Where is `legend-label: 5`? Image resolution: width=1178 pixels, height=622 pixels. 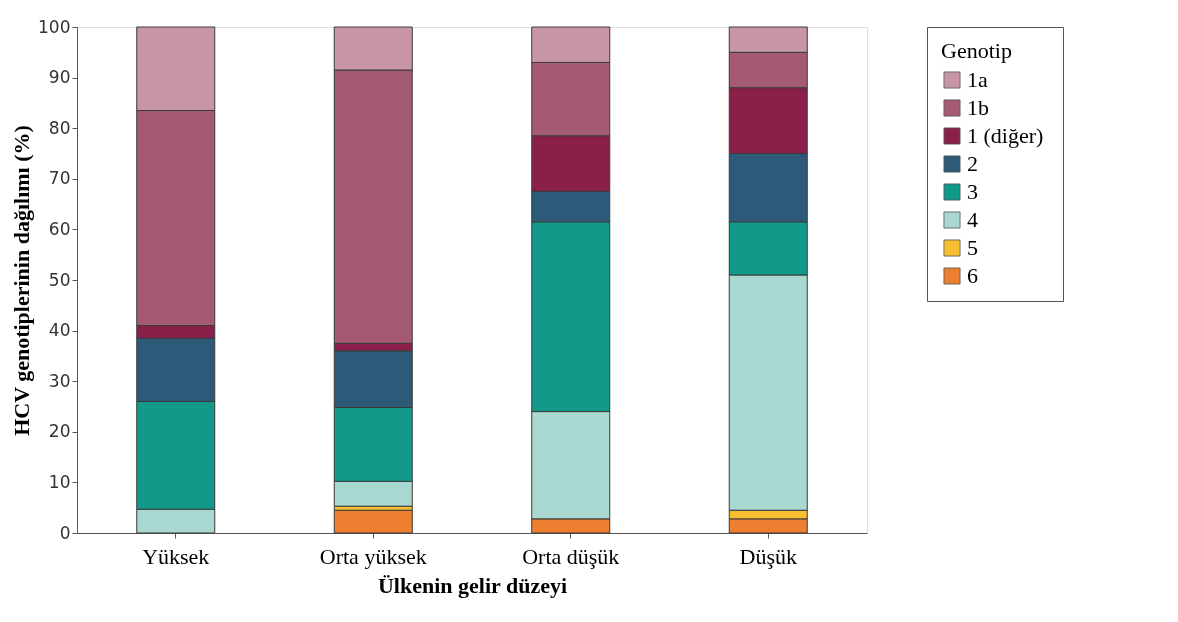 legend-label: 5 is located at coordinates (972, 247).